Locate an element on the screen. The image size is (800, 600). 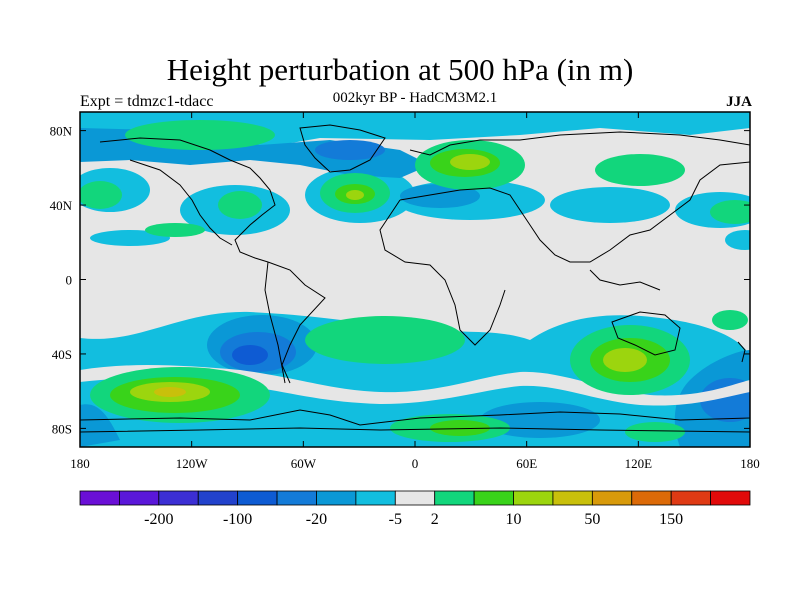
lat-tick-label: 80N is located at coordinates (61, 131).